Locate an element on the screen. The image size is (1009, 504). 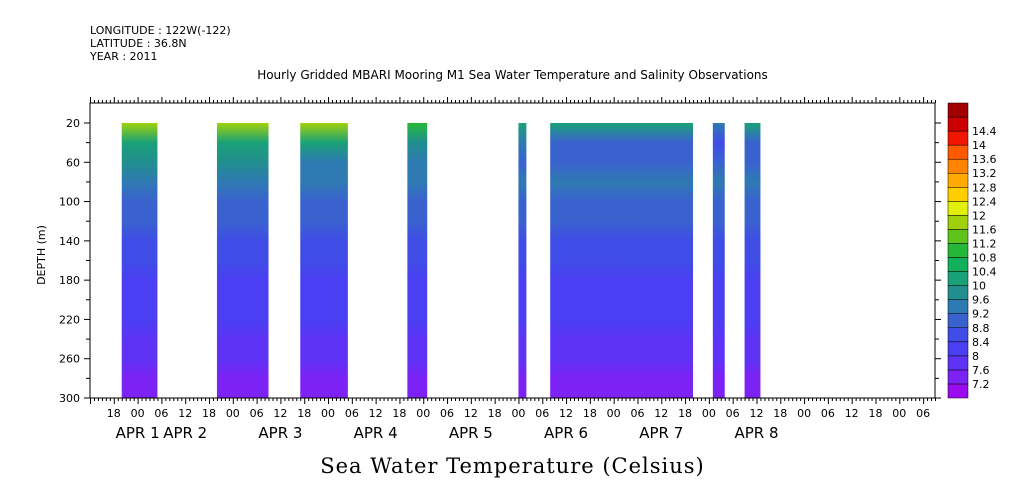
colorbar-label: 7.6 is located at coordinates (981, 370).